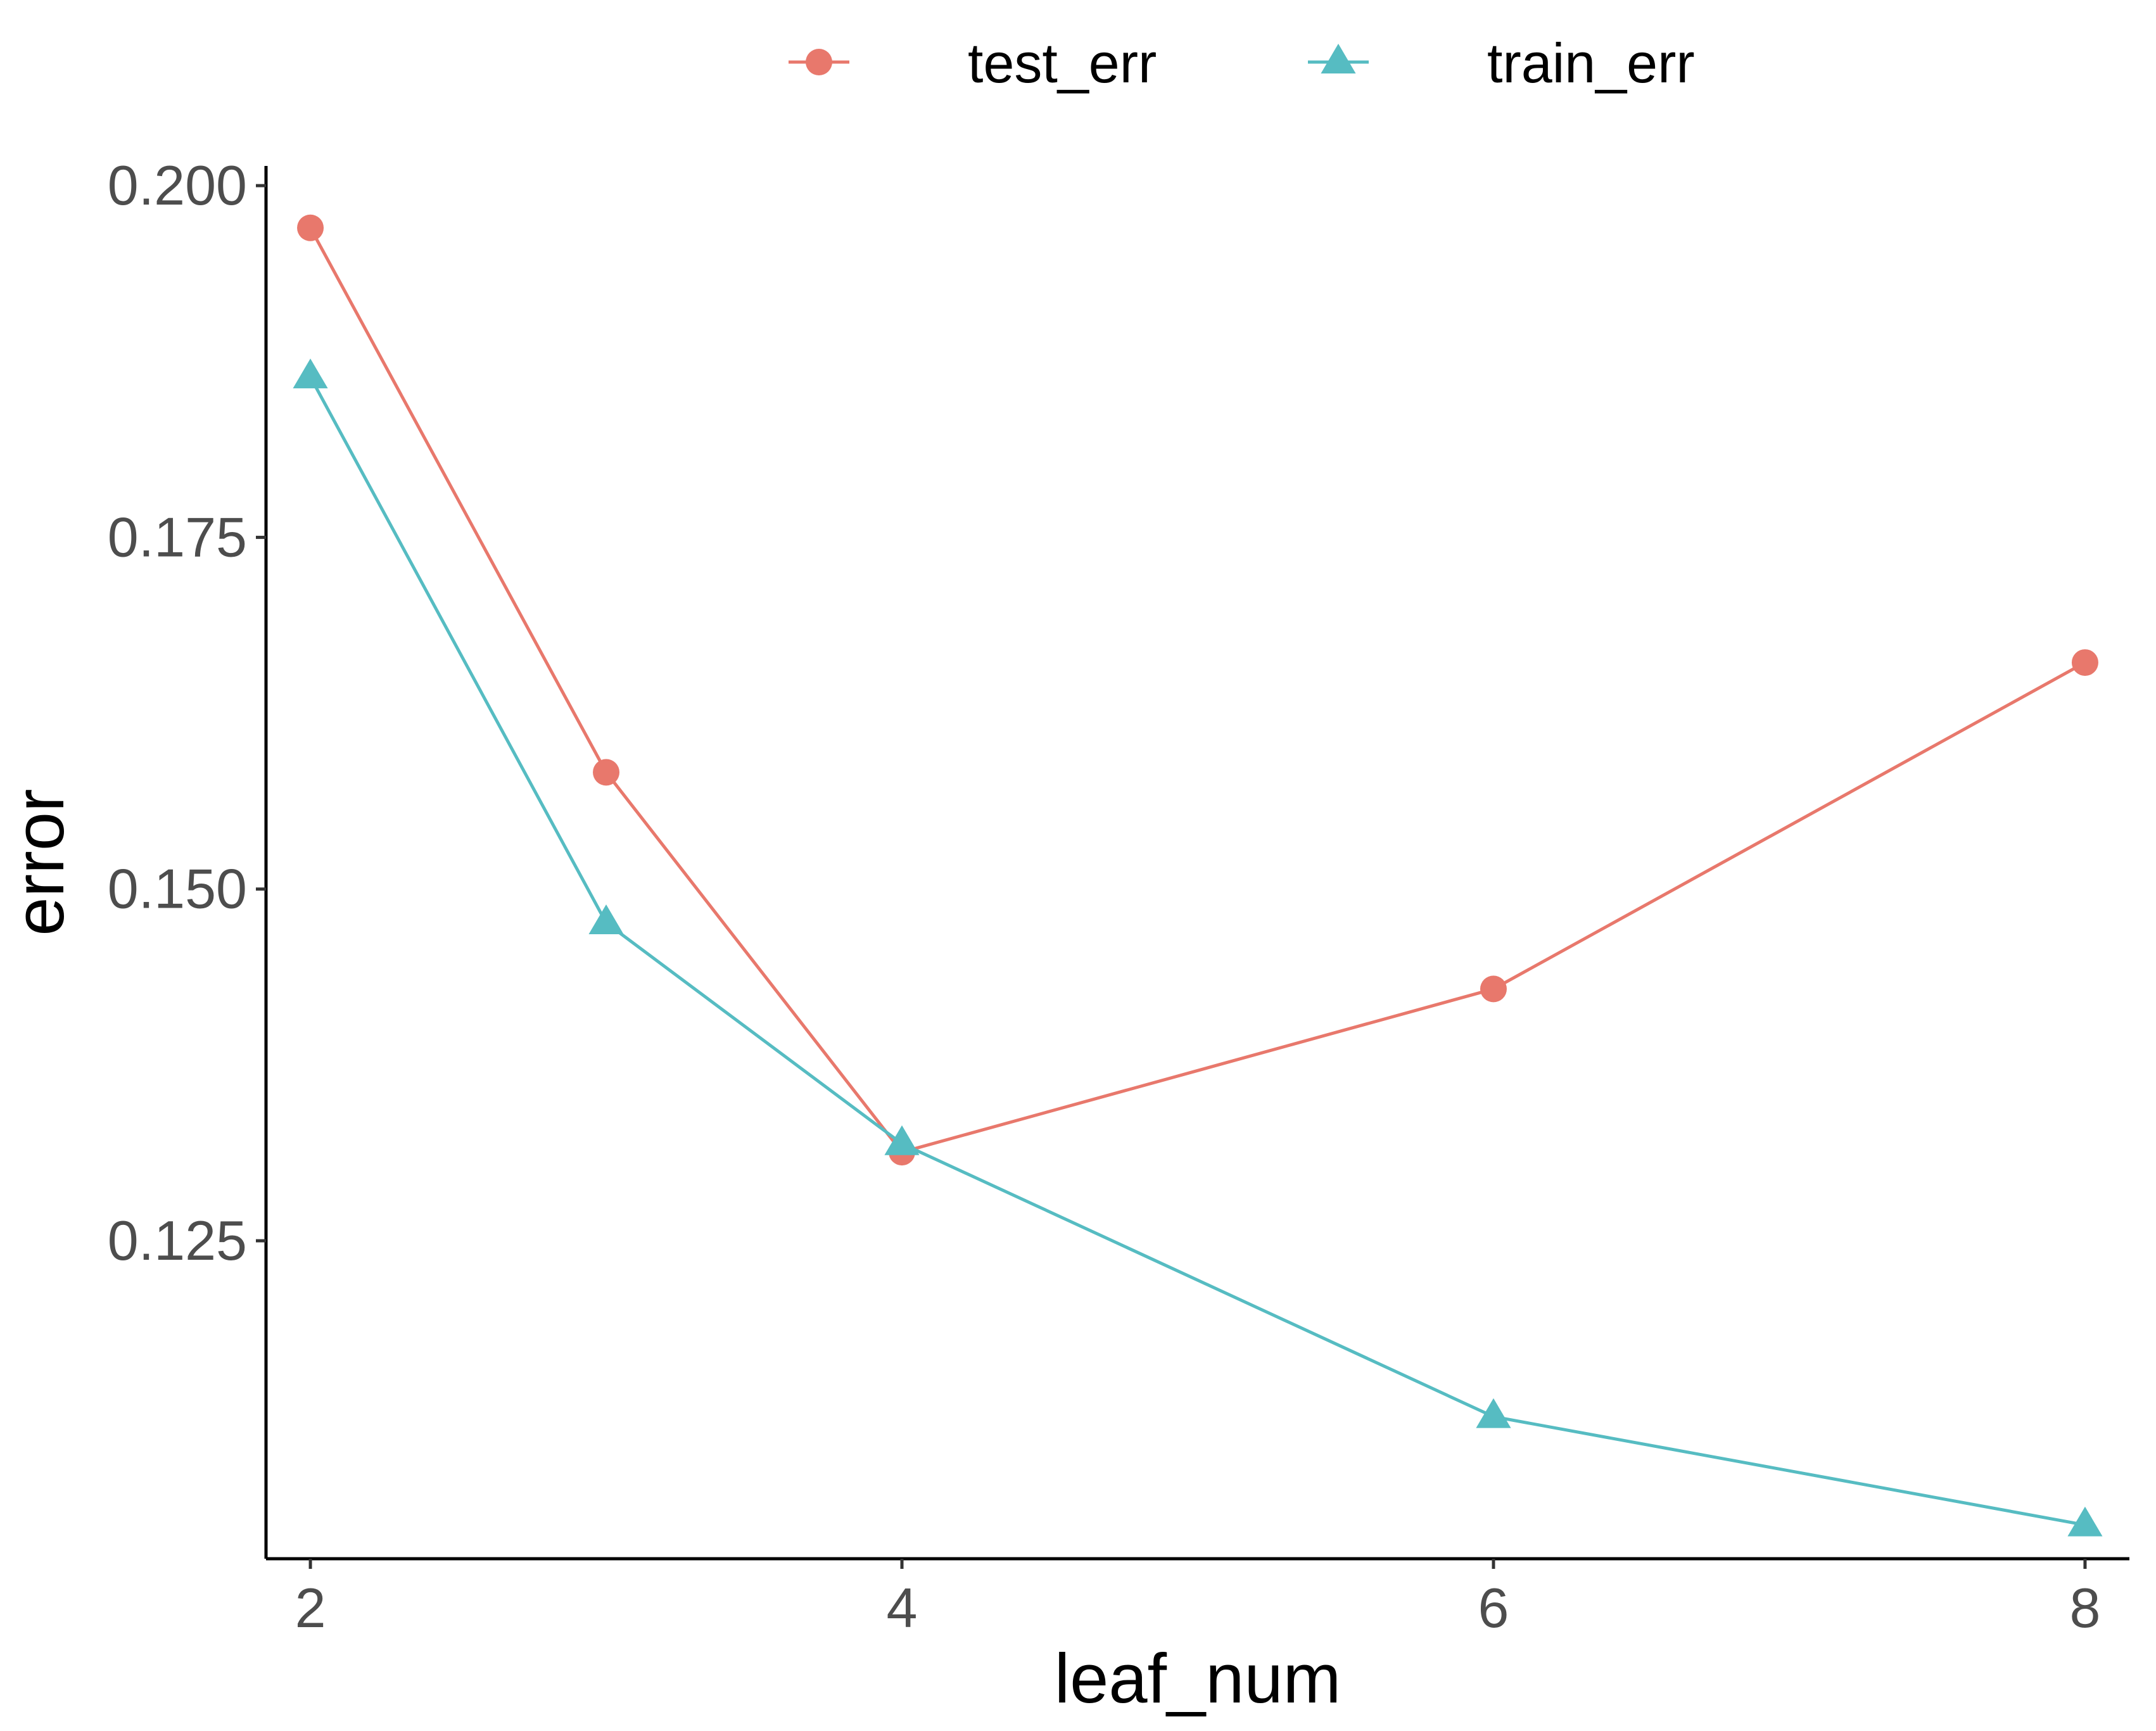 The width and height of the screenshot is (2156, 1731). Describe the element at coordinates (177, 889) in the screenshot. I see `y-tick-label: 0.150` at that location.